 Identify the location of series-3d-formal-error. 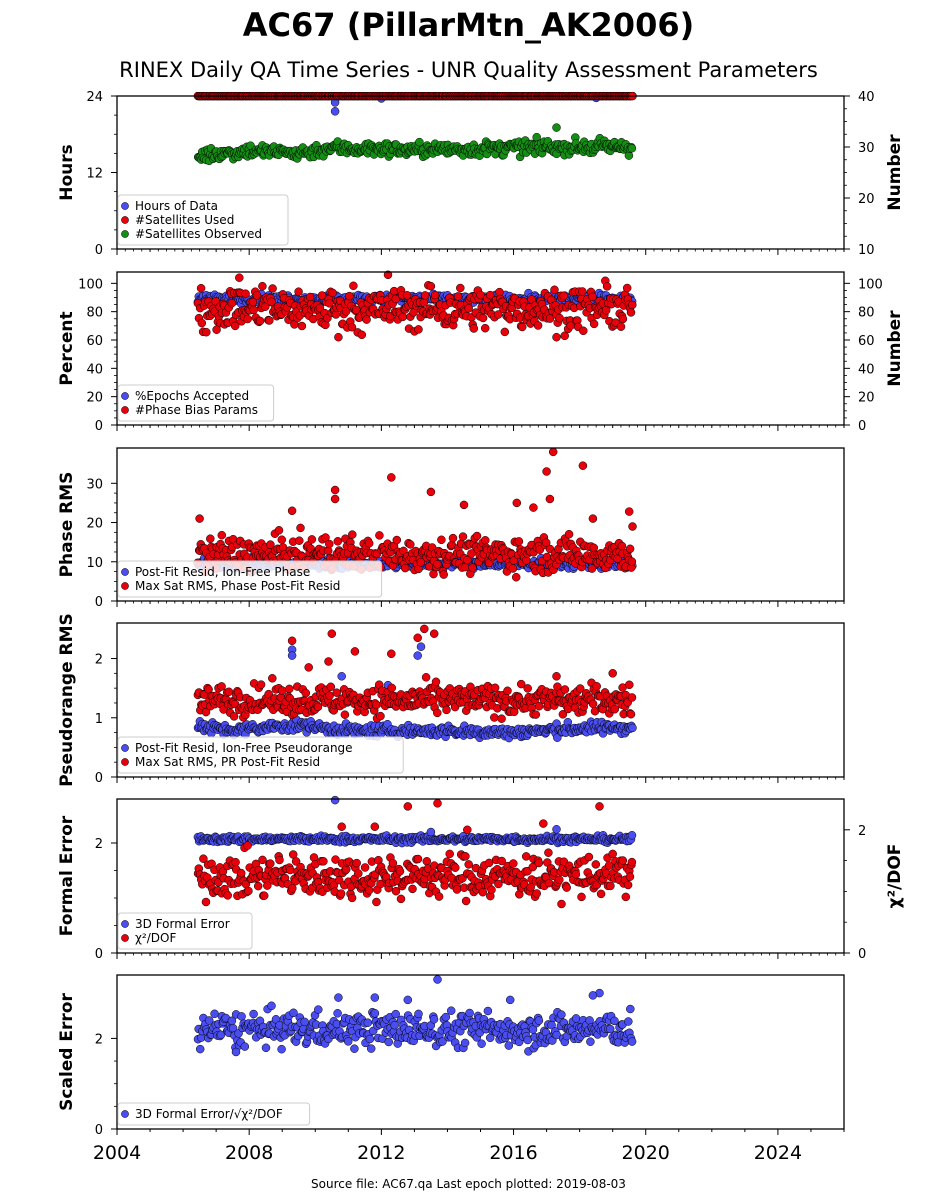
(415, 821).